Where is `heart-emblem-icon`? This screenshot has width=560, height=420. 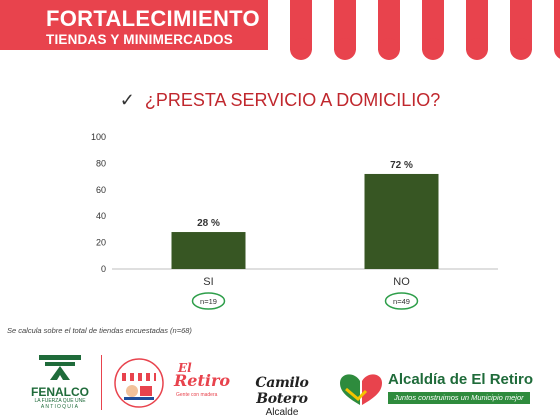
heart-emblem-icon is located at coordinates (361, 389).